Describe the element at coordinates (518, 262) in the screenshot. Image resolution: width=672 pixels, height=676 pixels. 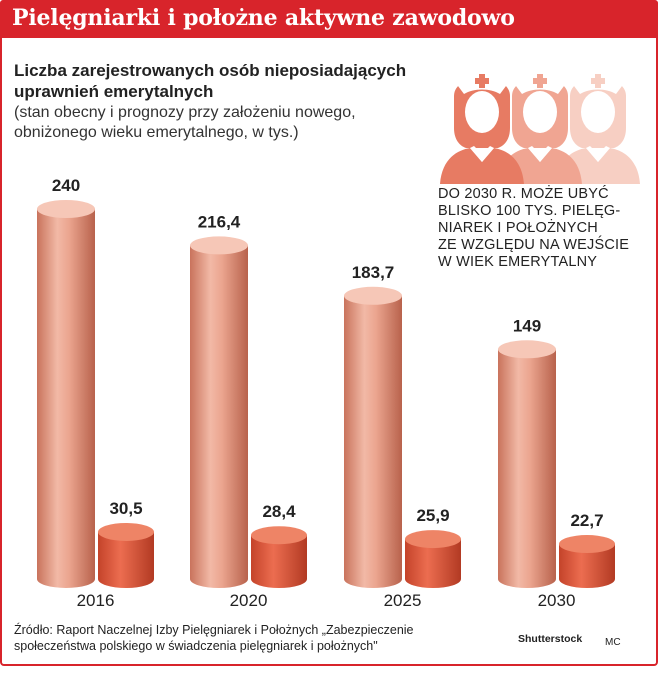
I see `annotation-line: W WIEK EMERYTALNY` at that location.